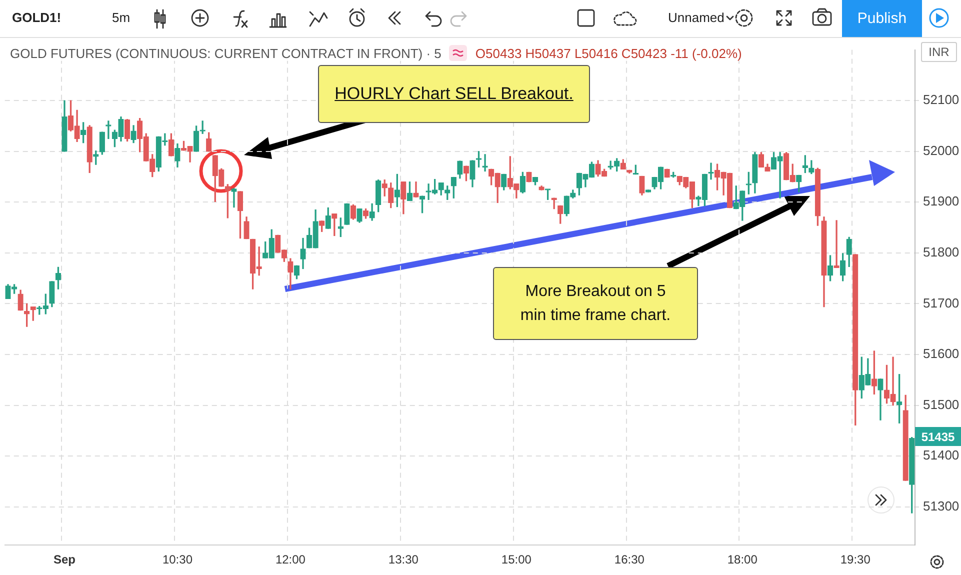 This screenshot has height=575, width=961. What do you see at coordinates (177, 559) in the screenshot?
I see `x-tick-label: 10:30` at bounding box center [177, 559].